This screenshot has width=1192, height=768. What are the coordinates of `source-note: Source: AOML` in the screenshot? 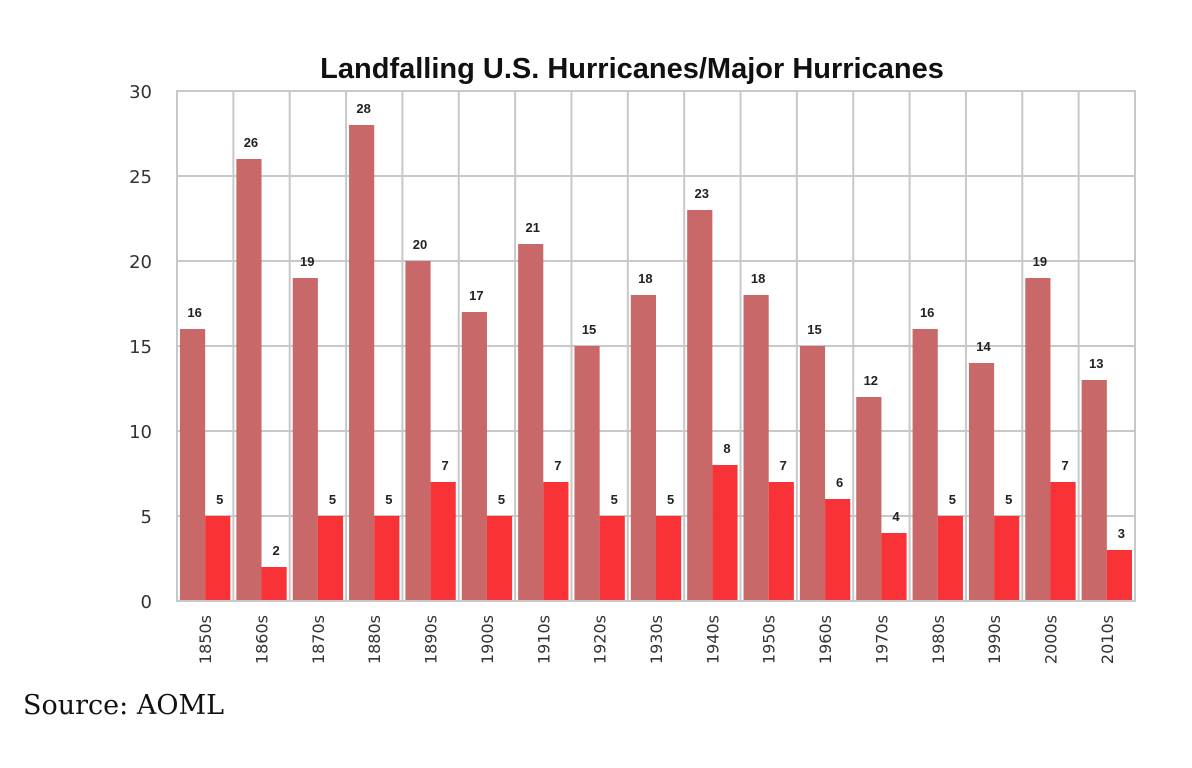 It's located at (124, 705).